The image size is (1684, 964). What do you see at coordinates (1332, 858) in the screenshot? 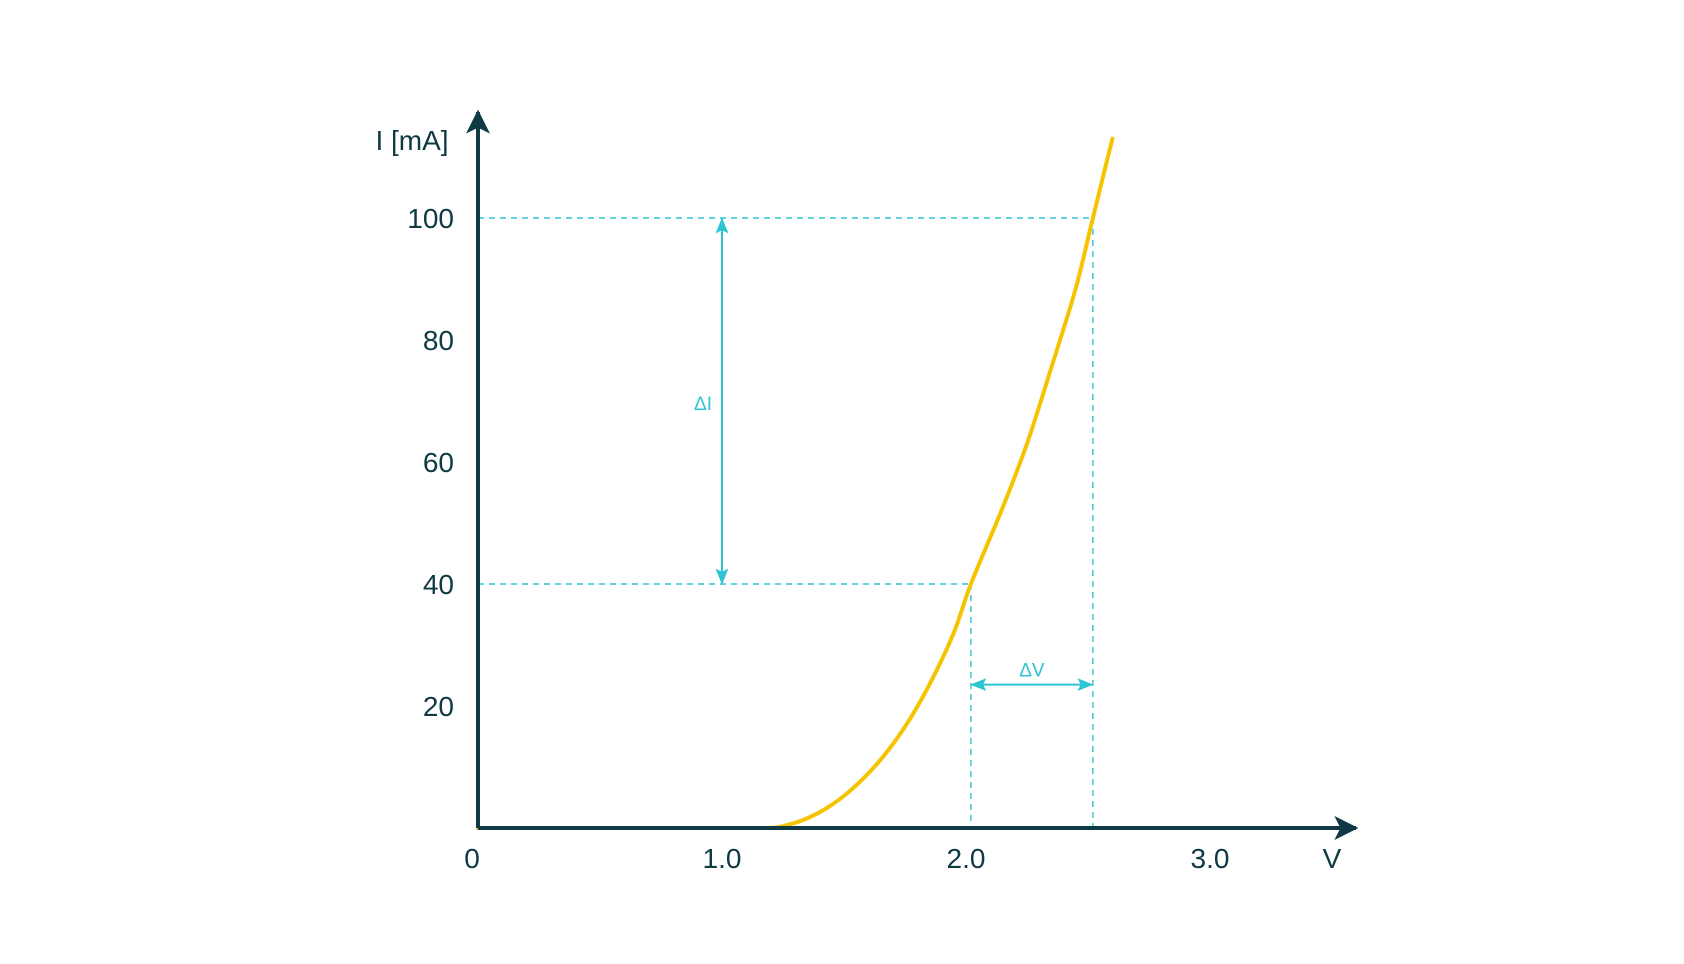
I see `x-axis-title: V` at bounding box center [1332, 858].